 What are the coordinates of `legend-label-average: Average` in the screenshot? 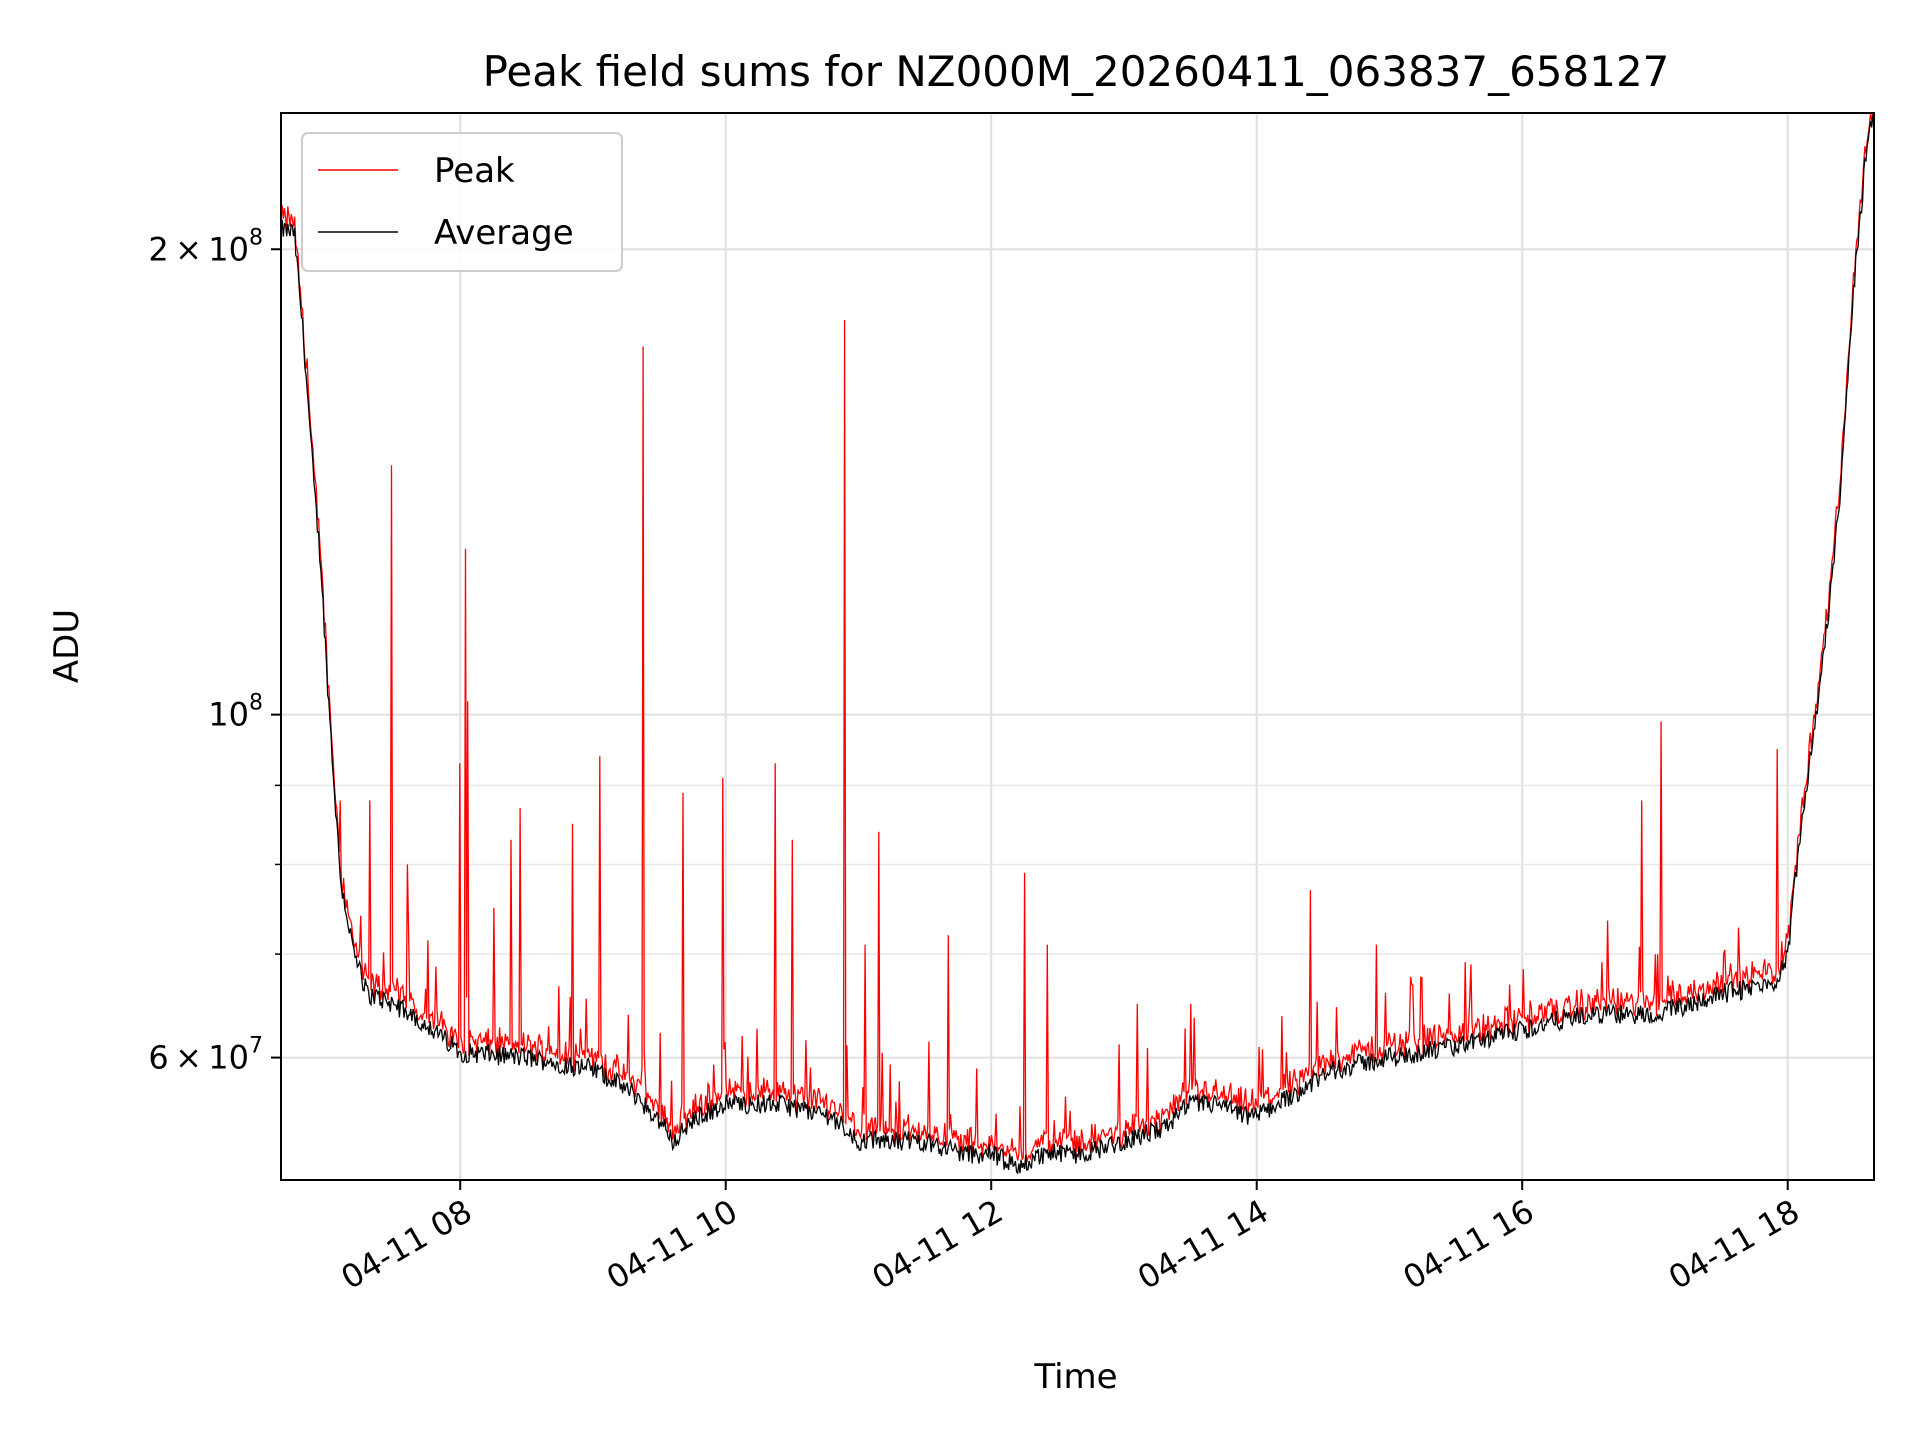 It's located at (504, 233).